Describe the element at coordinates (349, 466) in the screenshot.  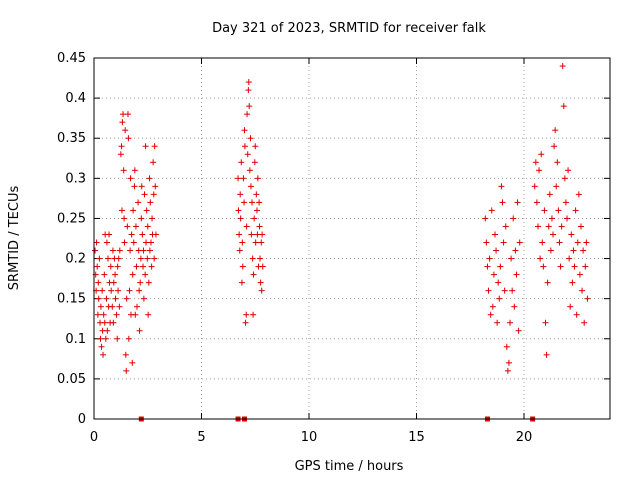
I see `x-axis-label: GPS time / hours` at that location.